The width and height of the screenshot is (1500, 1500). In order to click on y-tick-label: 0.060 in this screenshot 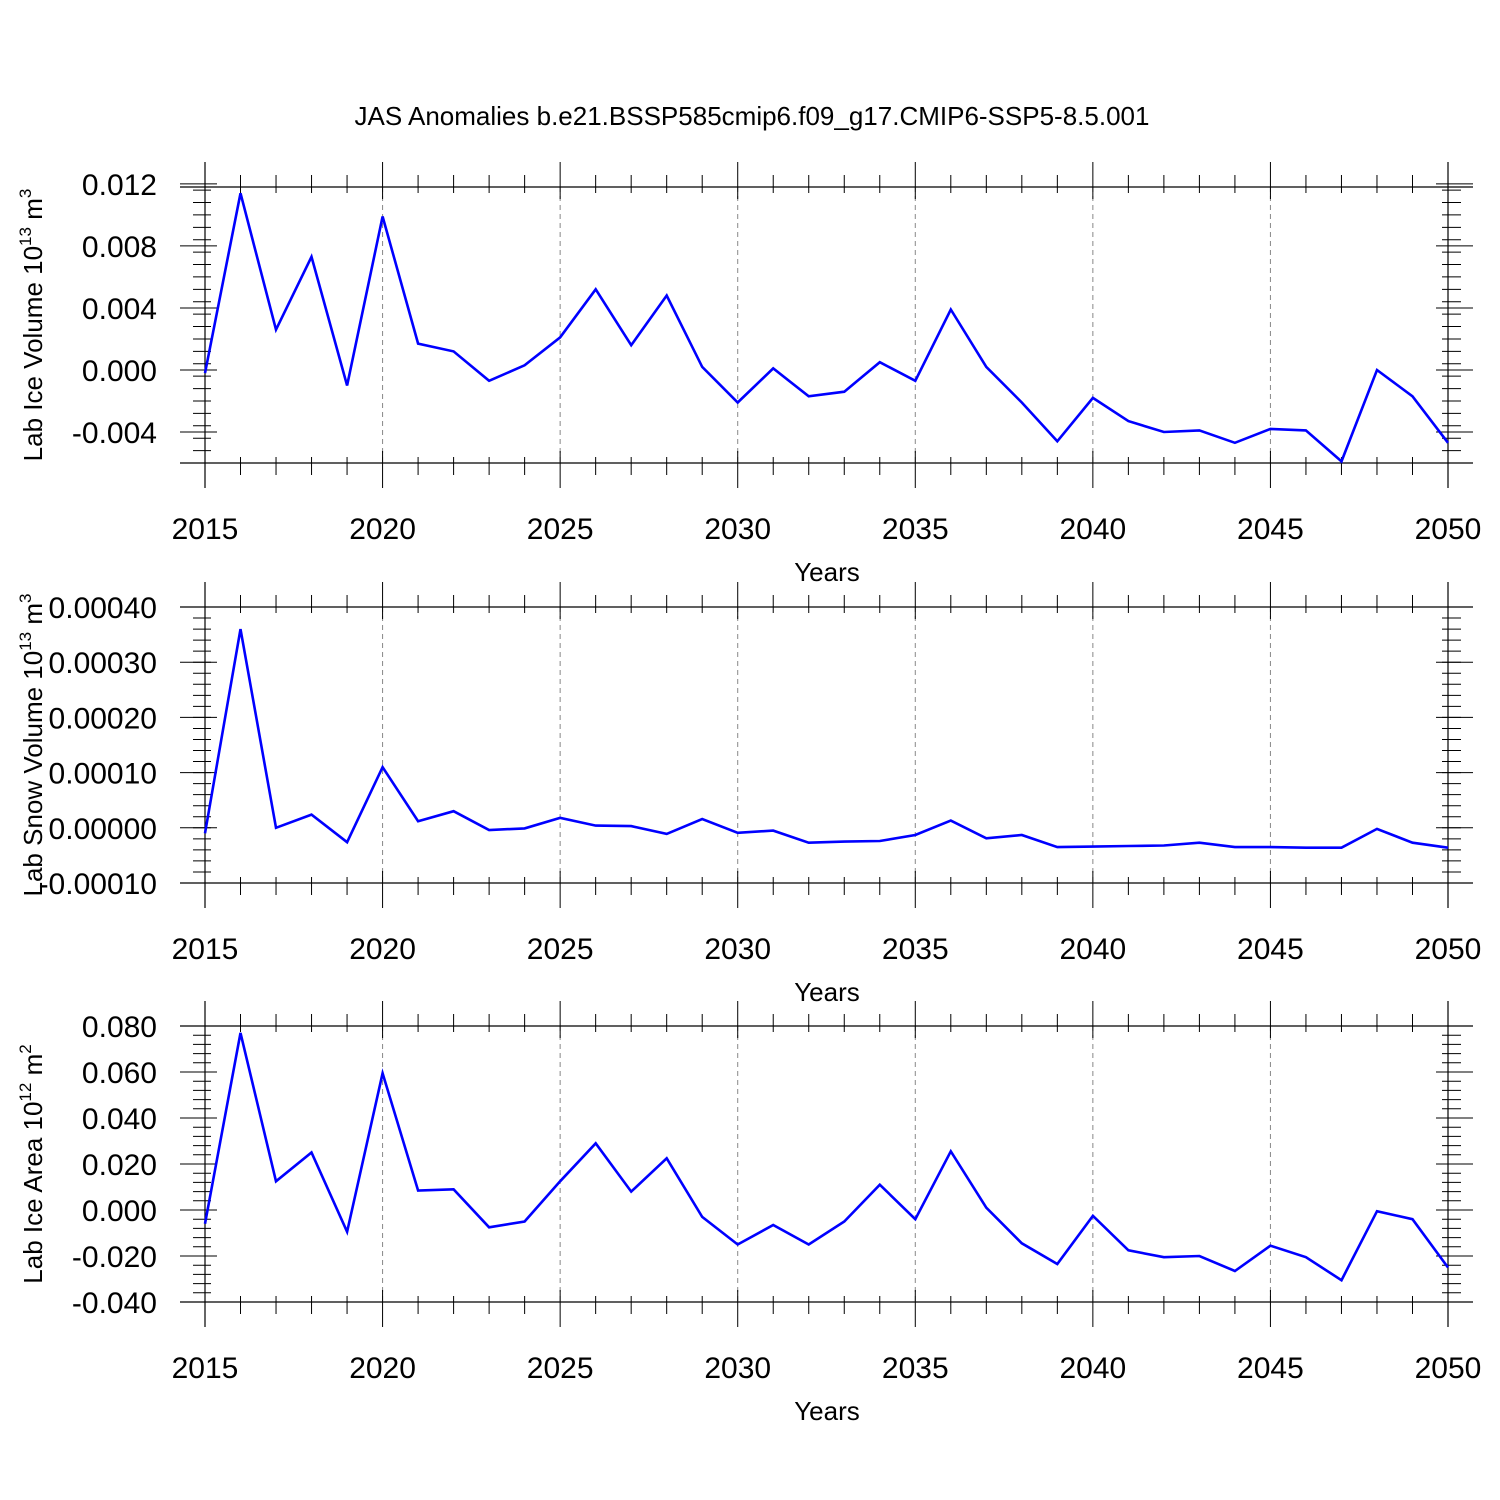, I will do `click(119, 1073)`.